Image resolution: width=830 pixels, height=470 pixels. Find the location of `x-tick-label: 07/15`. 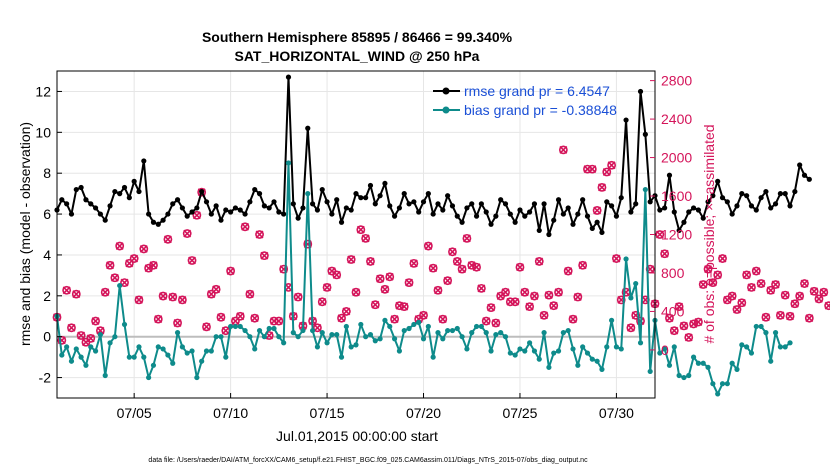

x-tick-label: 07/15 is located at coordinates (327, 413).